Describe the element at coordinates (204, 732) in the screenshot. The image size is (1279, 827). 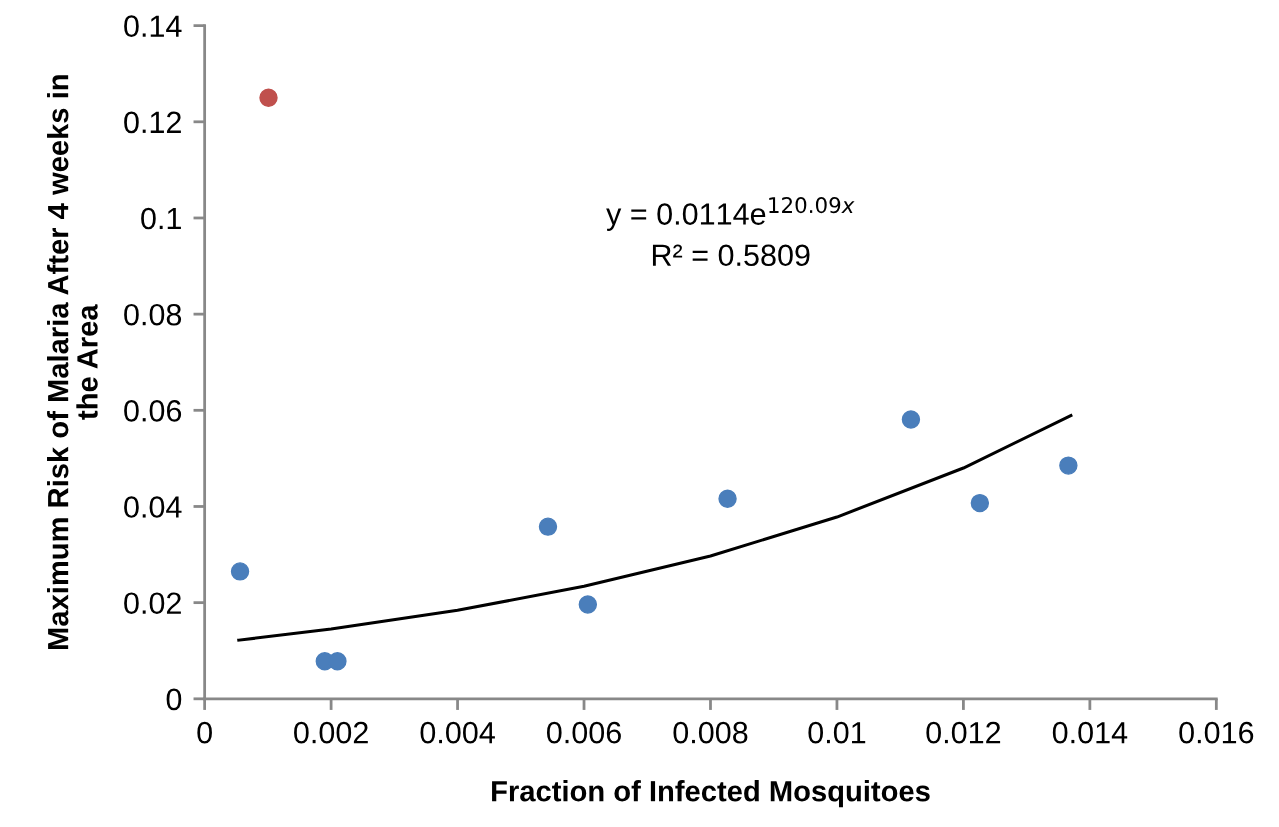
I see `x-tick-label: 0` at that location.